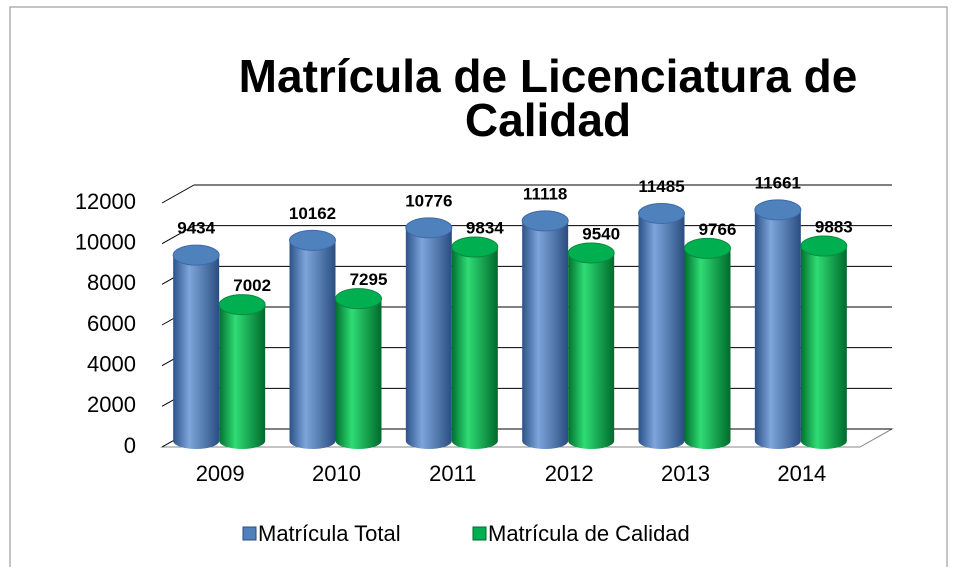 The image size is (958, 567). What do you see at coordinates (111, 282) in the screenshot?
I see `y-tick-label: 8000` at bounding box center [111, 282].